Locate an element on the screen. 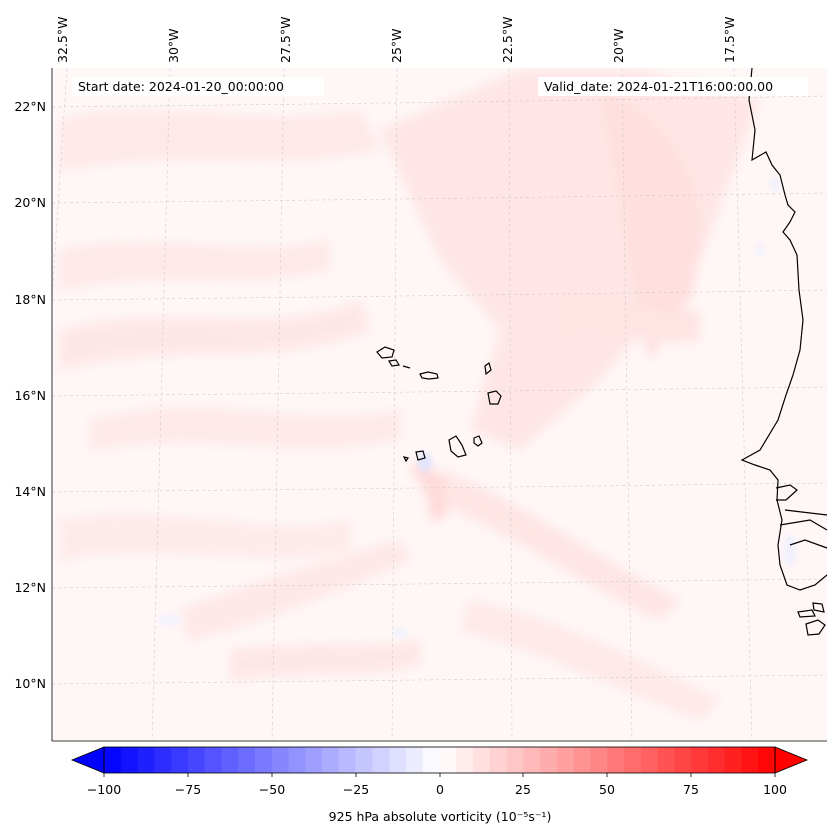  lat-label-16n: 16°N is located at coordinates (30, 395).